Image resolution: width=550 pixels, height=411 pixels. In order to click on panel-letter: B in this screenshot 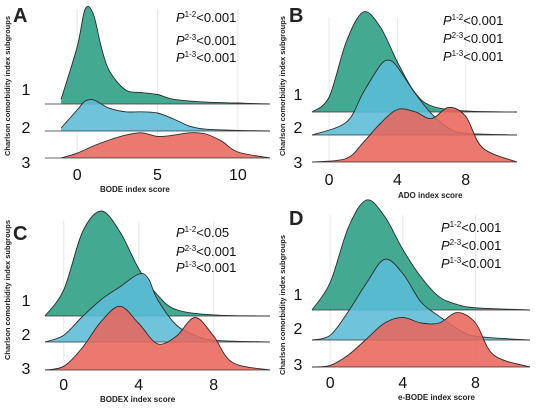, I will do `click(296, 16)`.